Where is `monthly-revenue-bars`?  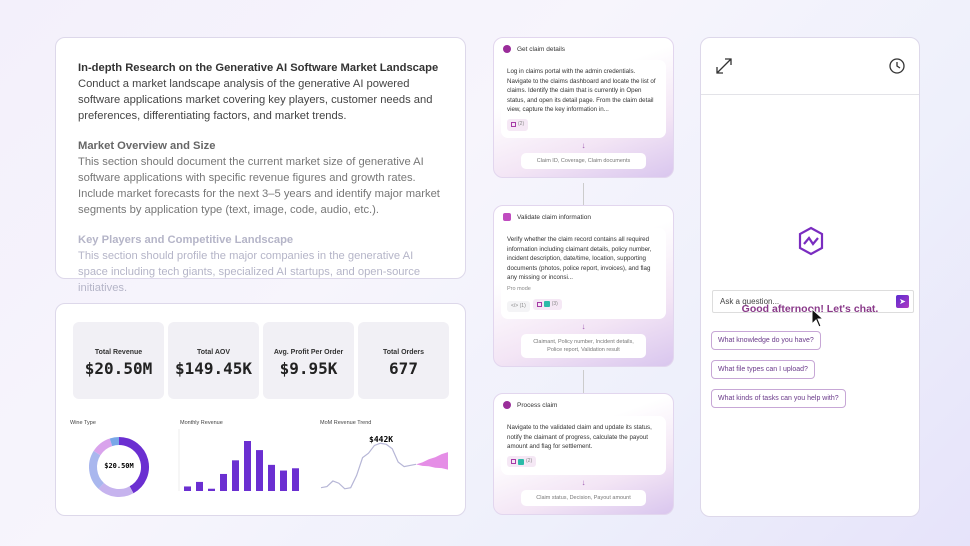
monthly-revenue-bars is located at coordinates (238, 460).